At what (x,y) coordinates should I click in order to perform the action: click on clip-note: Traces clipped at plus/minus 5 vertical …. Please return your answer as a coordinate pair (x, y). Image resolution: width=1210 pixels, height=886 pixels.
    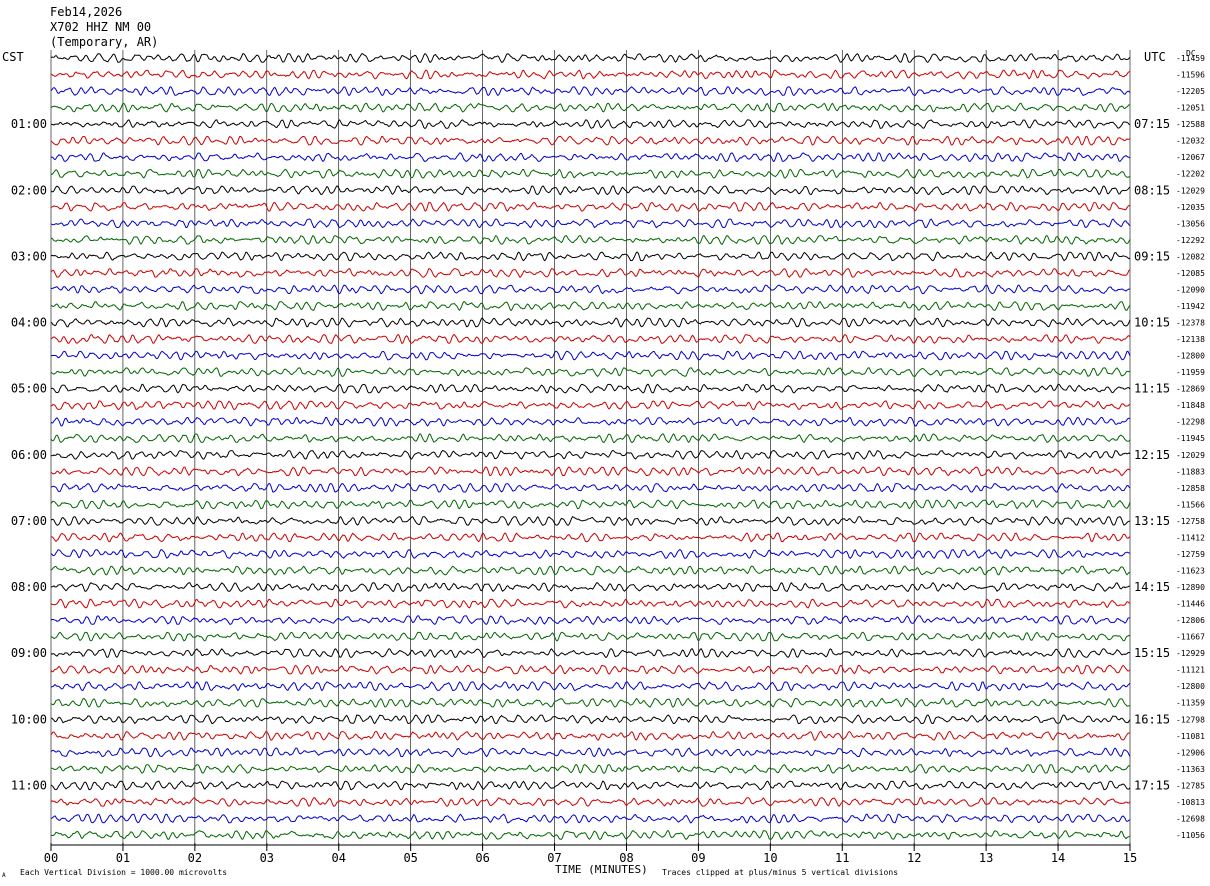
    Looking at the image, I should click on (780, 872).